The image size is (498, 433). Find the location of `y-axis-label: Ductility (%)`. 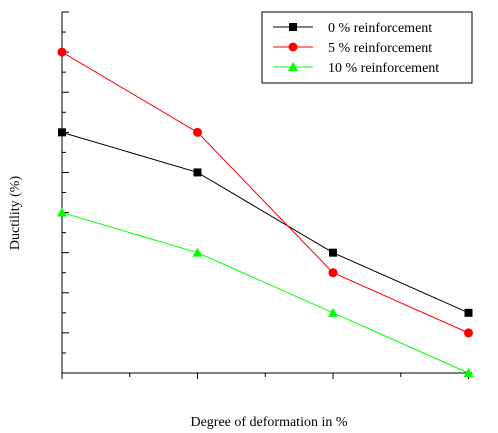

y-axis-label: Ductility (%) is located at coordinates (15, 213).